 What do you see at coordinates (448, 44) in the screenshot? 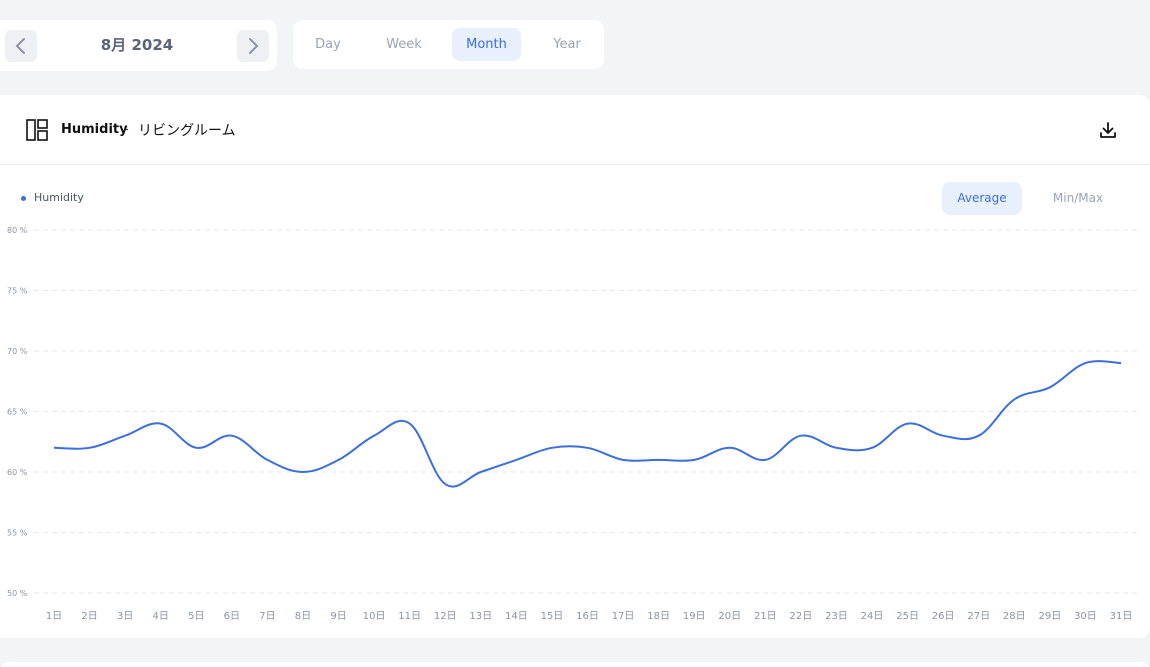
I see `period-tabs: Day Week Month Year` at bounding box center [448, 44].